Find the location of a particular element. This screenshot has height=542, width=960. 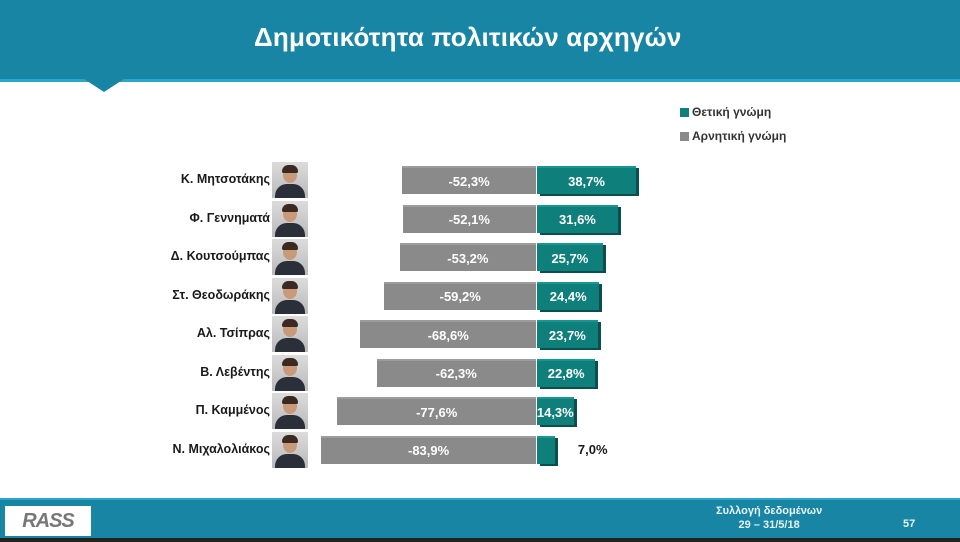

positive-bar: 14,3% is located at coordinates (555, 411).